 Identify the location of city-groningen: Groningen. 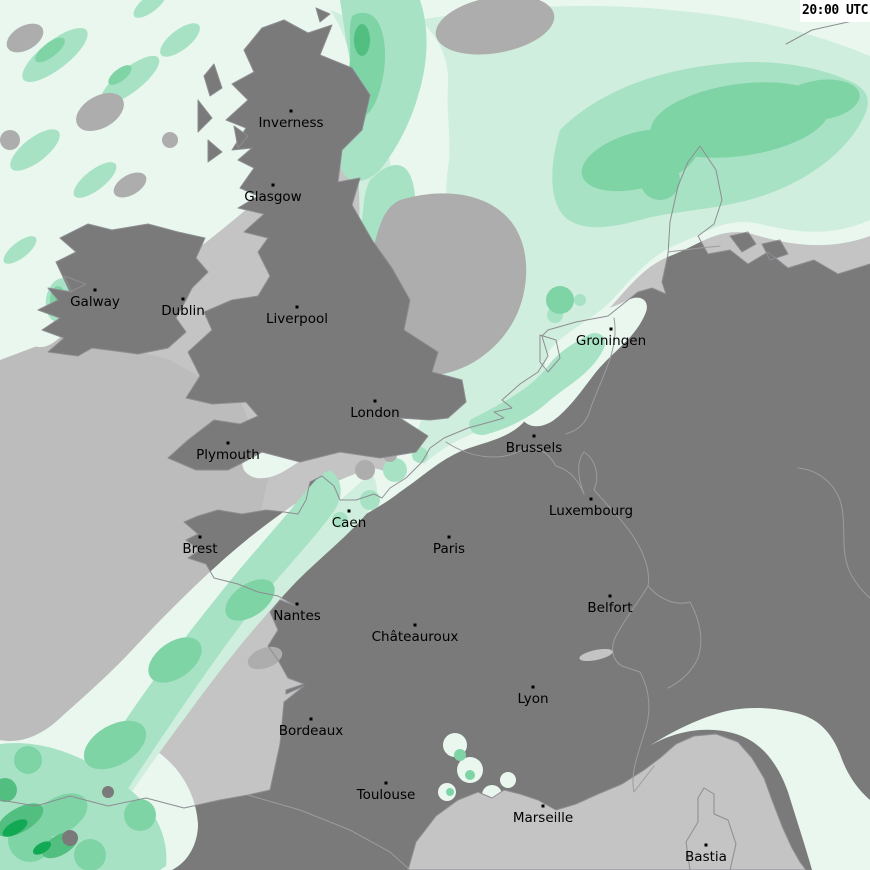
(611, 338).